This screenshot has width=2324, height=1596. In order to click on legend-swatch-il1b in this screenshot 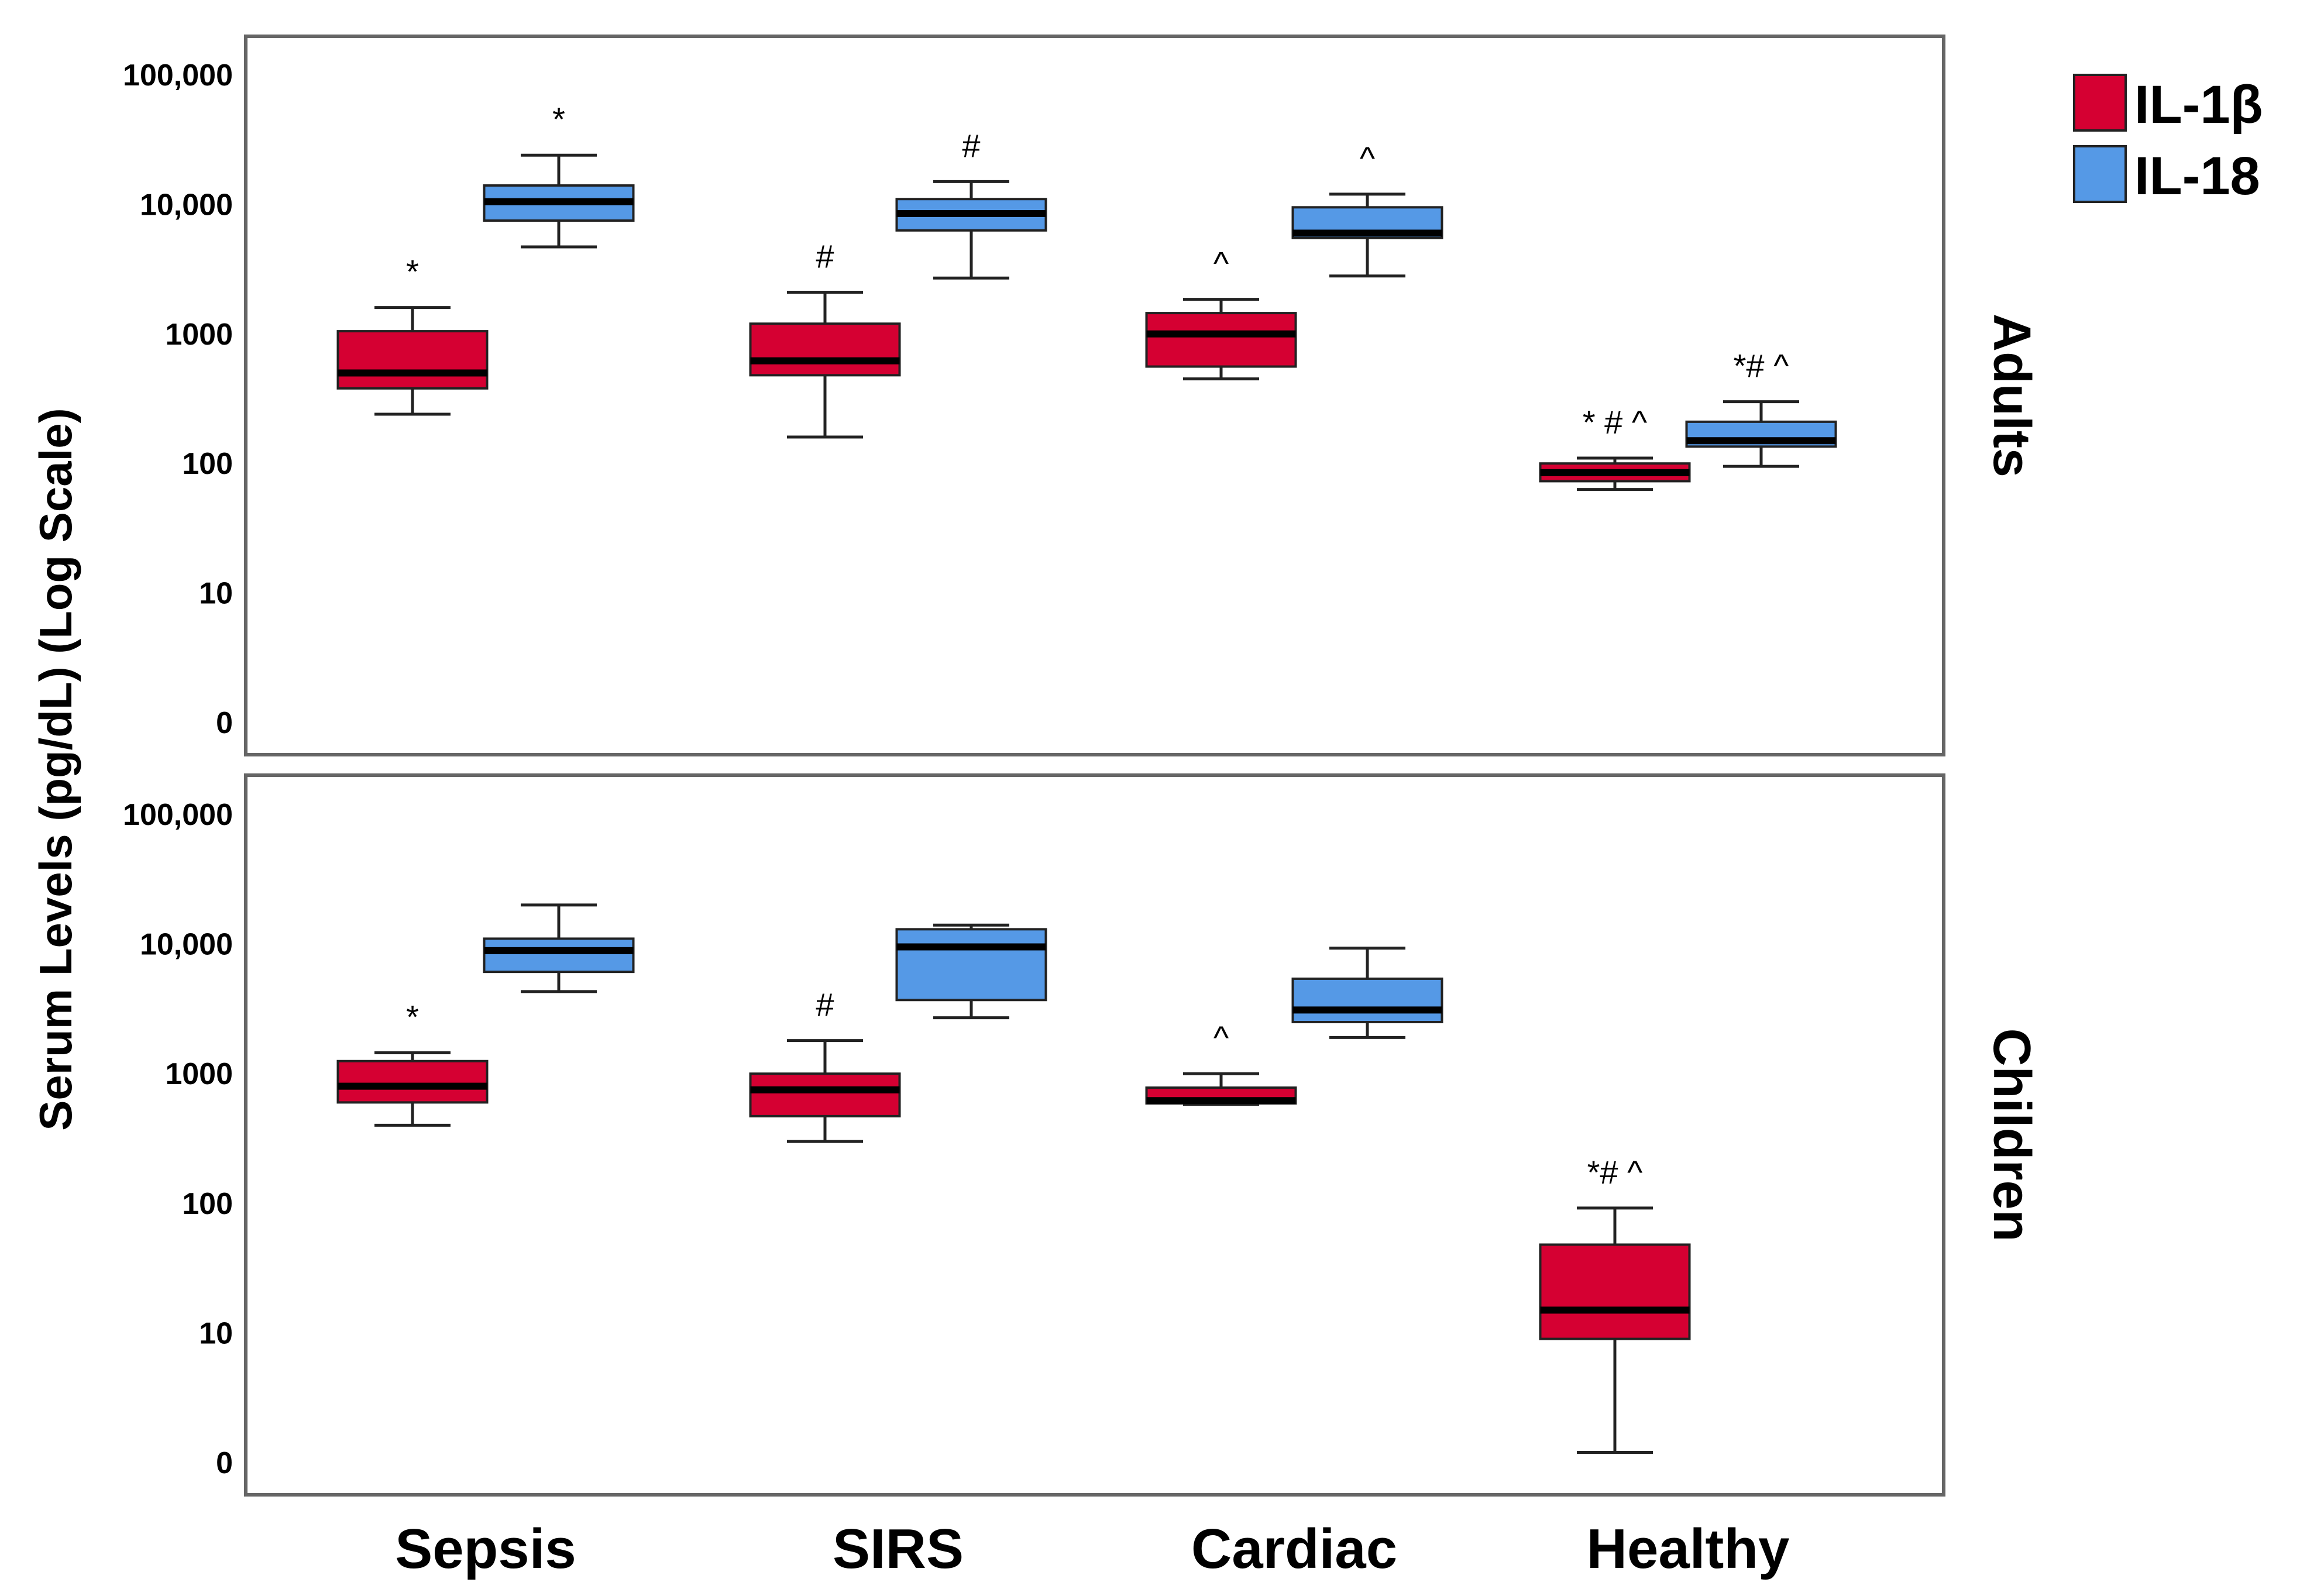, I will do `click(2100, 103)`.